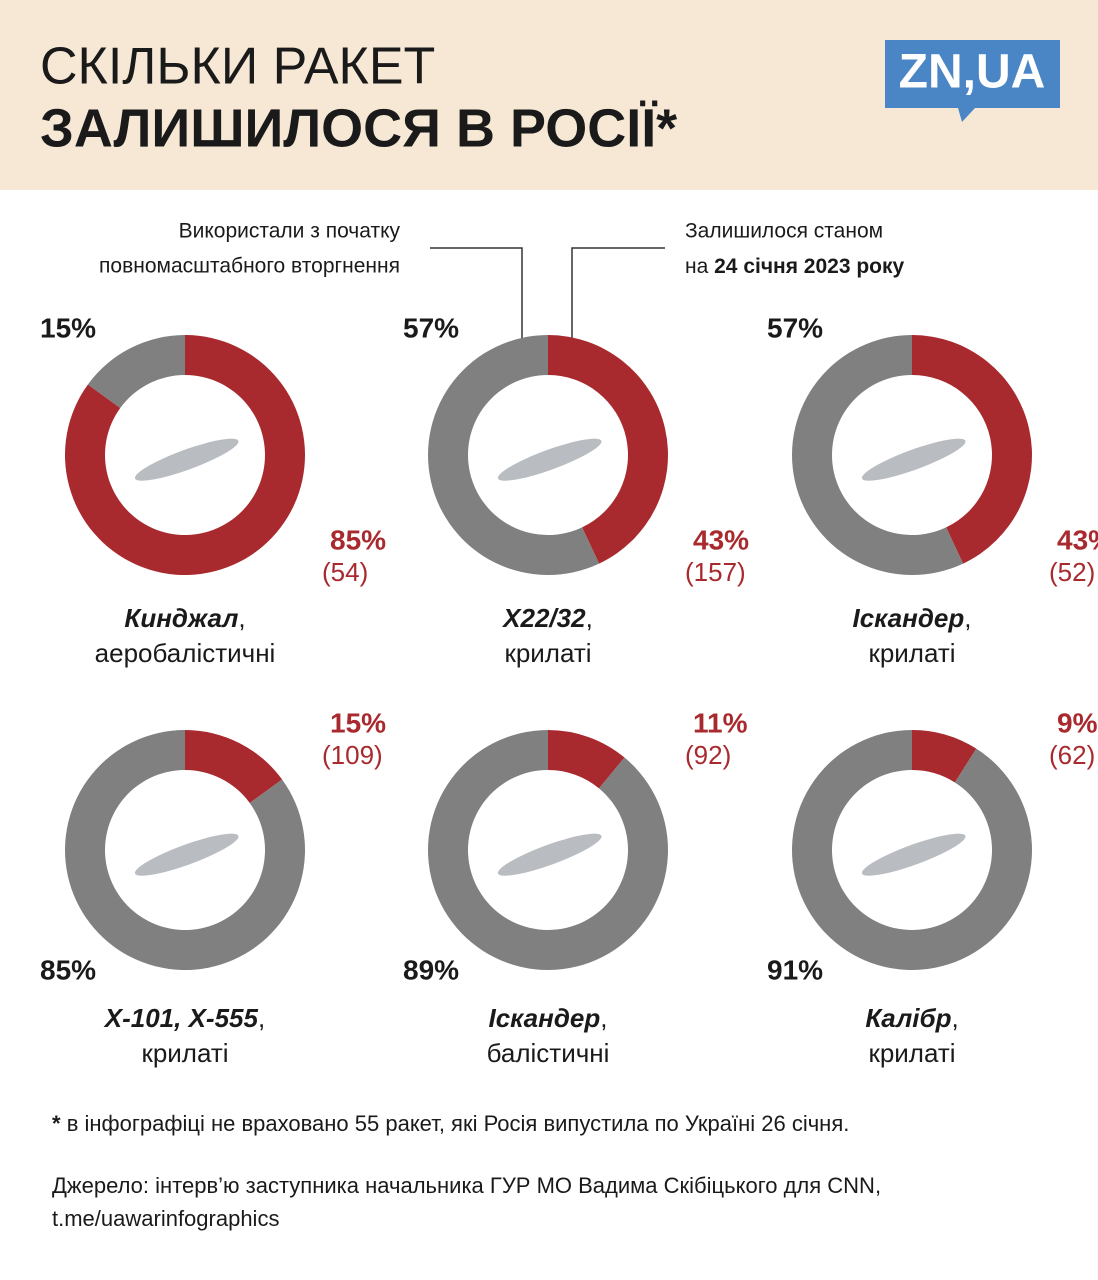 The image size is (1098, 1280). I want to click on asterisk: *, so click(56, 1123).